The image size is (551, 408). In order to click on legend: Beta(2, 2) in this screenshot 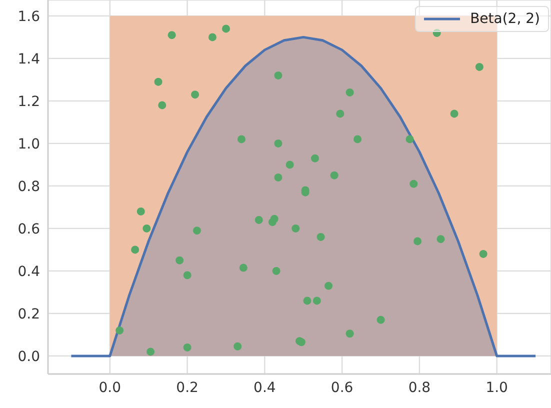, I will do `click(482, 19)`.